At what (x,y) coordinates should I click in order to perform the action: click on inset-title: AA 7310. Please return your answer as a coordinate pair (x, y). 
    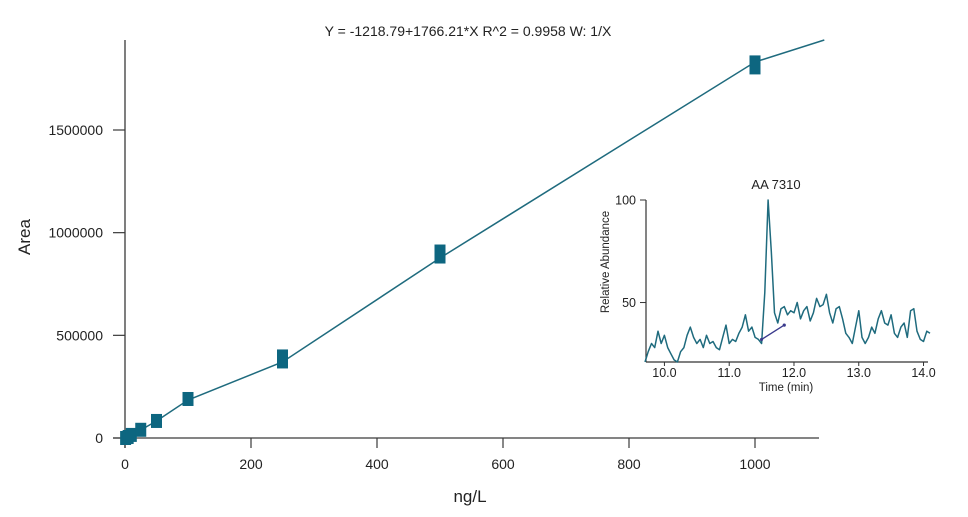
    Looking at the image, I should click on (775, 184).